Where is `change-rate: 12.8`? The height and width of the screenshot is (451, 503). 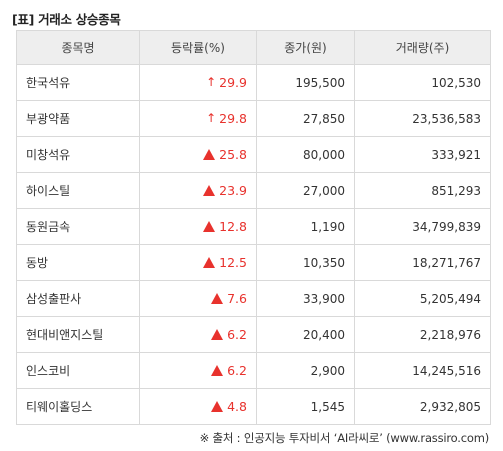 change-rate: 12.8 is located at coordinates (233, 226).